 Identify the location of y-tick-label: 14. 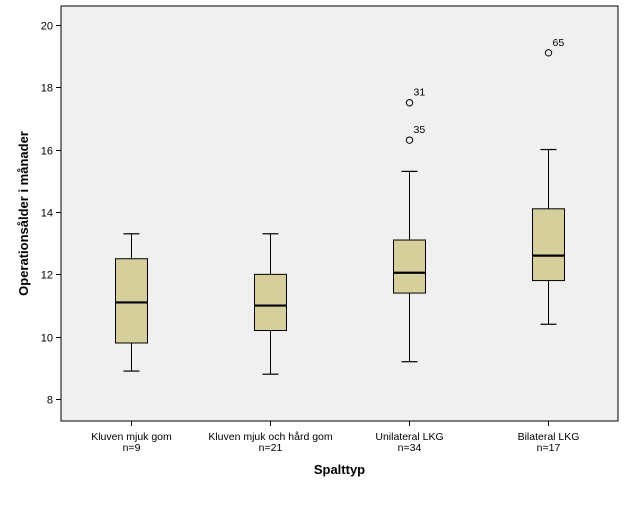
(47, 214).